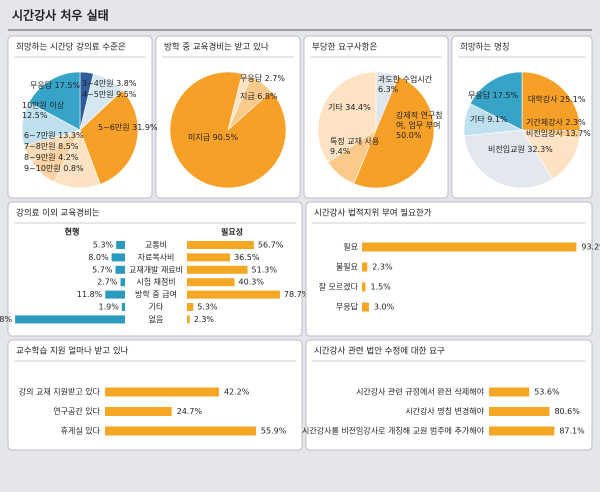  I want to click on slice-label: 4~5만원 9.5%, so click(109, 95).